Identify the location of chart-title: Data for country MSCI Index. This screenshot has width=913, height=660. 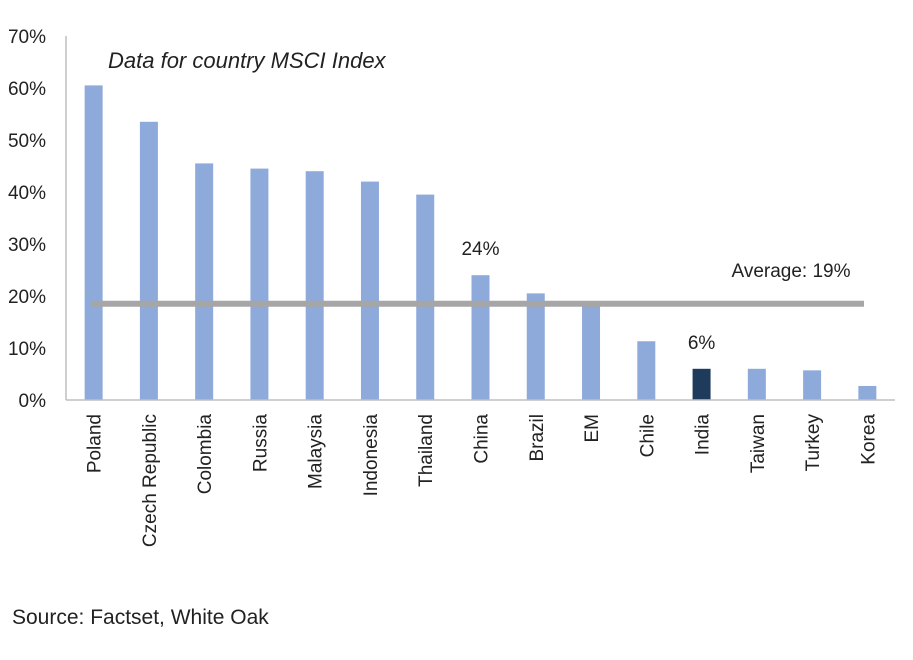
(247, 60).